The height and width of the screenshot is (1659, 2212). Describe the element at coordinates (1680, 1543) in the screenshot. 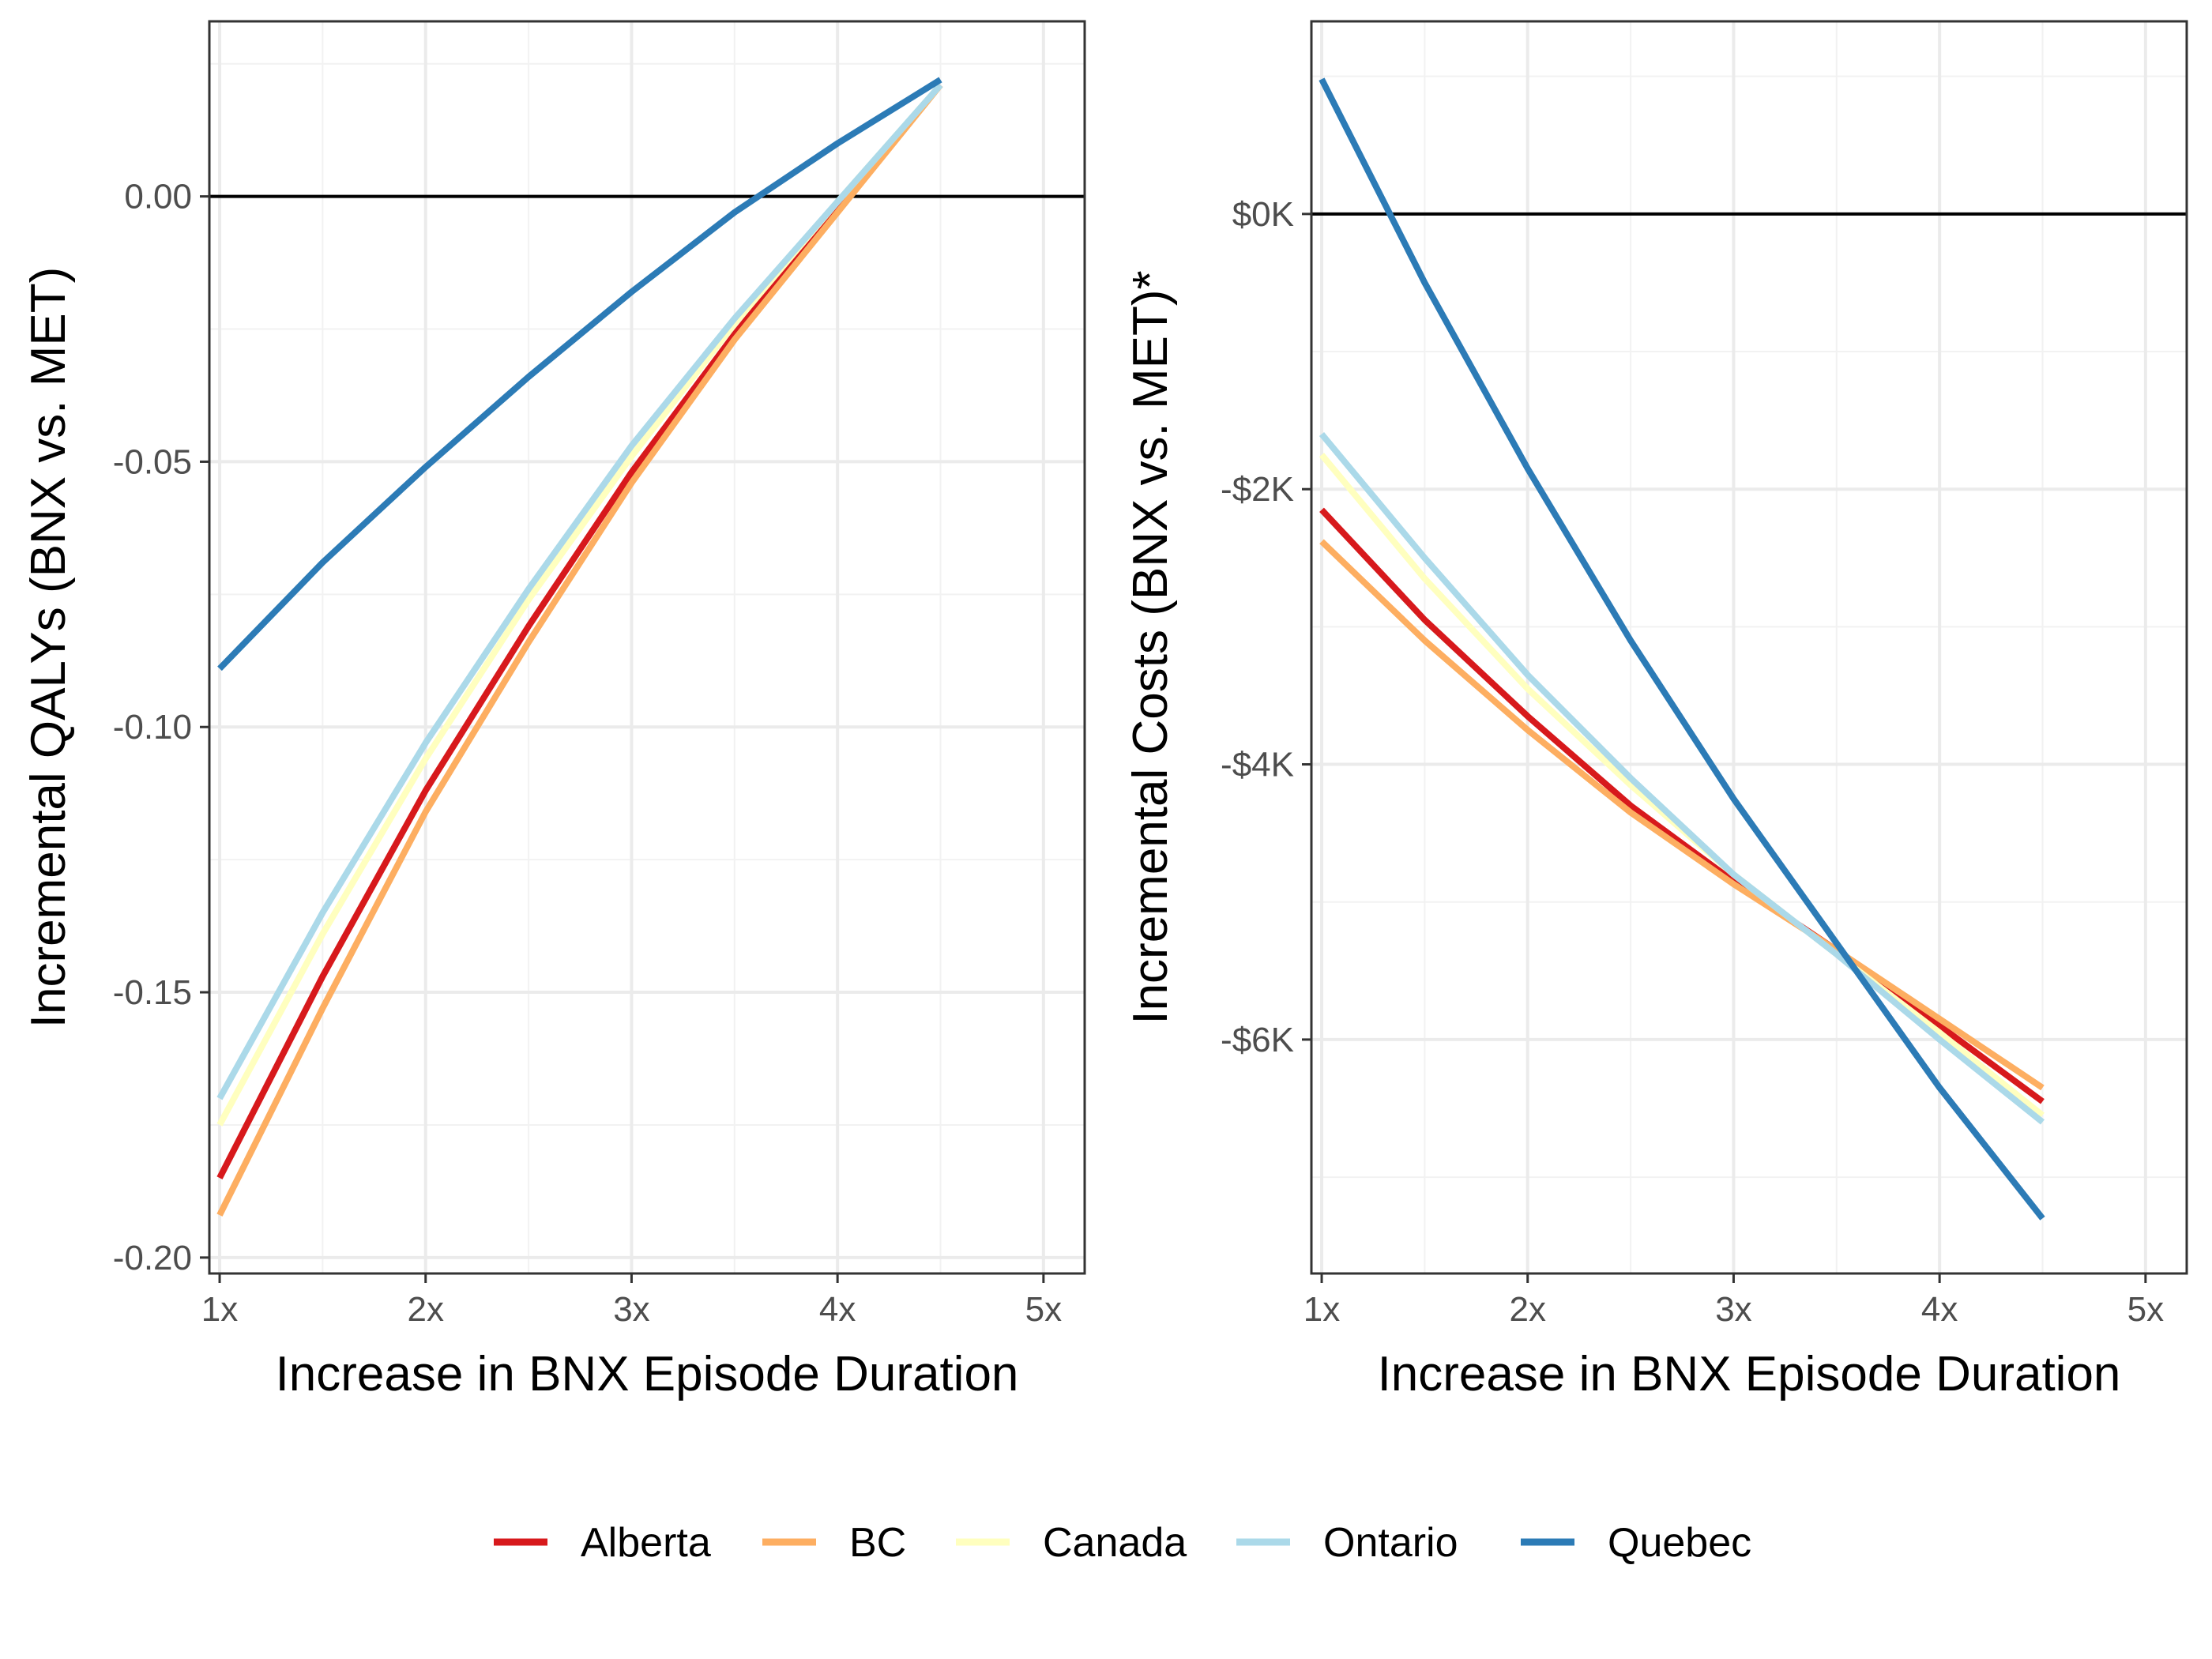

I see `legend-label-quebec: Quebec` at that location.